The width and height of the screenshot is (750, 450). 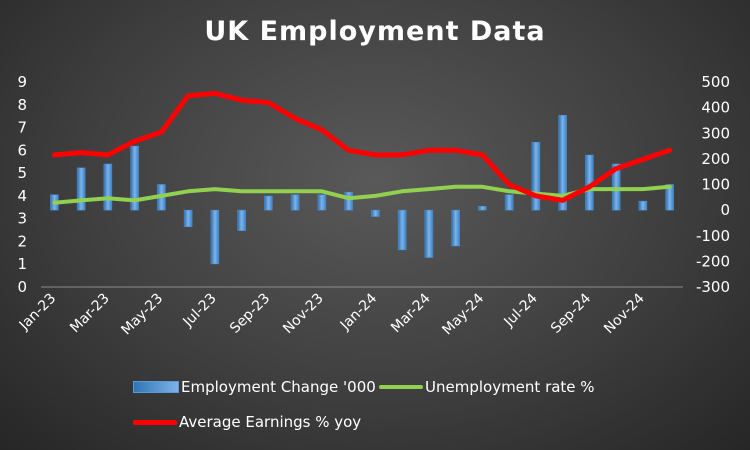 What do you see at coordinates (411, 313) in the screenshot?
I see `x-axis-tick-label: Mar-24` at bounding box center [411, 313].